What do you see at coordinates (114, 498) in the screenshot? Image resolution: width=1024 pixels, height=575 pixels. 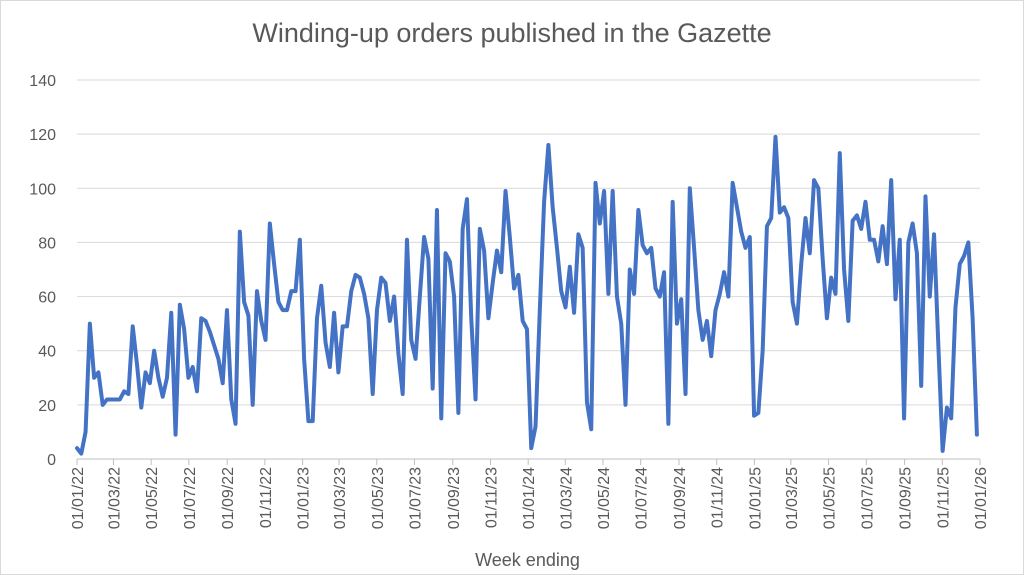 I see `x-tick-label: 01/03/22` at bounding box center [114, 498].